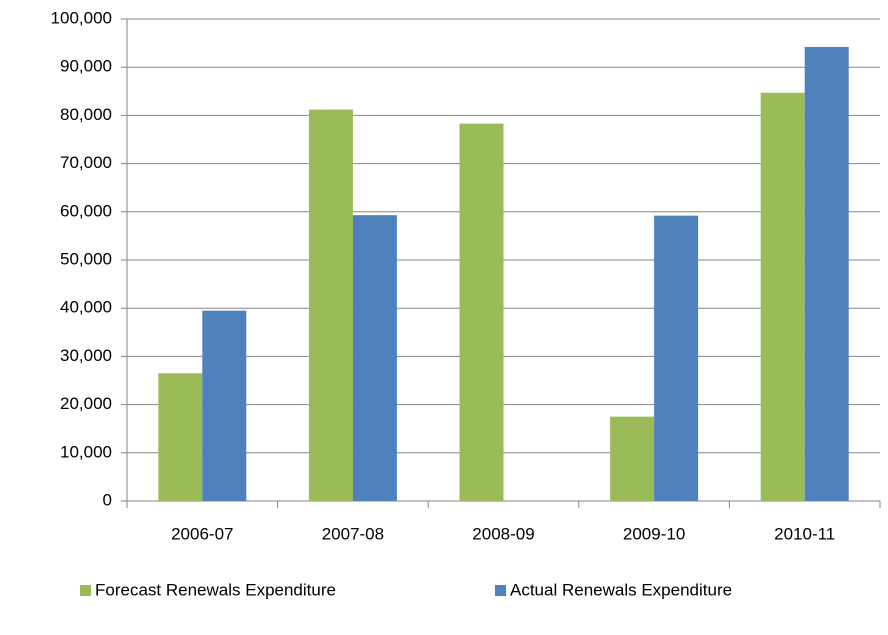  Describe the element at coordinates (86, 114) in the screenshot. I see `y-tick-label: 80,000` at that location.